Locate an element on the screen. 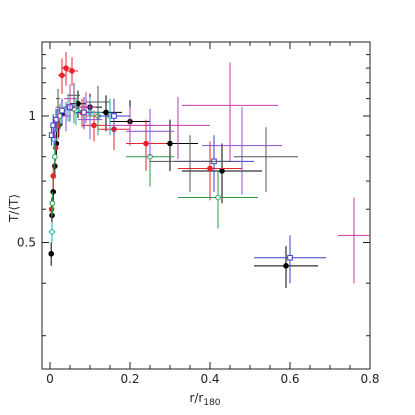 The image size is (415, 415). y-tick-labels: 0.51 is located at coordinates (26, 179).